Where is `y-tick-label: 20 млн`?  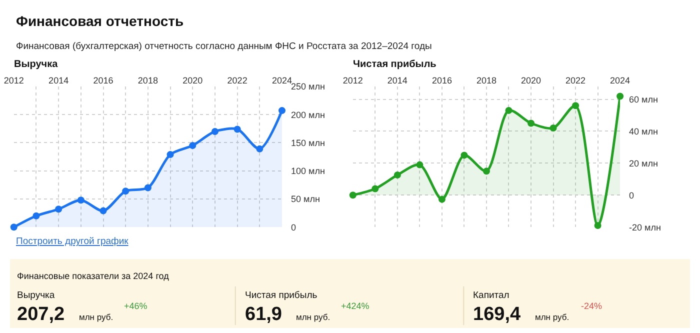
y-tick-label: 20 млн is located at coordinates (643, 163).